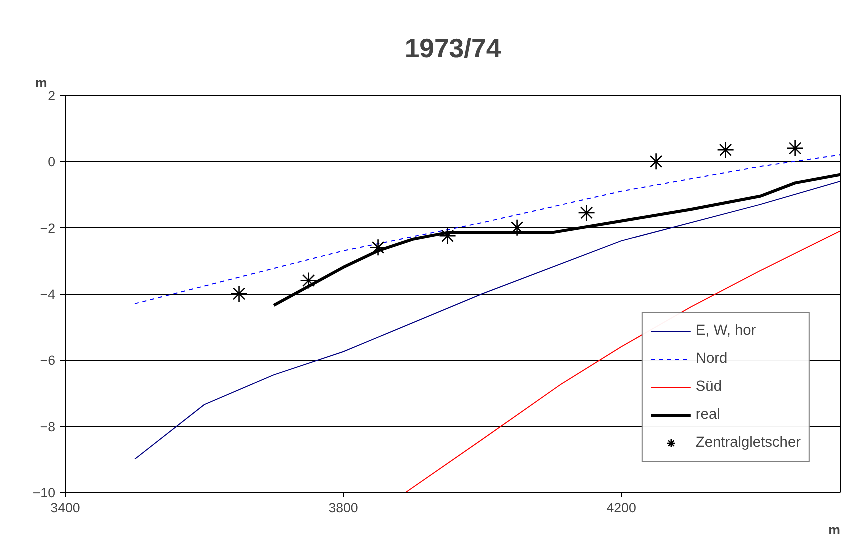  Describe the element at coordinates (48, 228) in the screenshot. I see `y-tick-label: −2` at that location.